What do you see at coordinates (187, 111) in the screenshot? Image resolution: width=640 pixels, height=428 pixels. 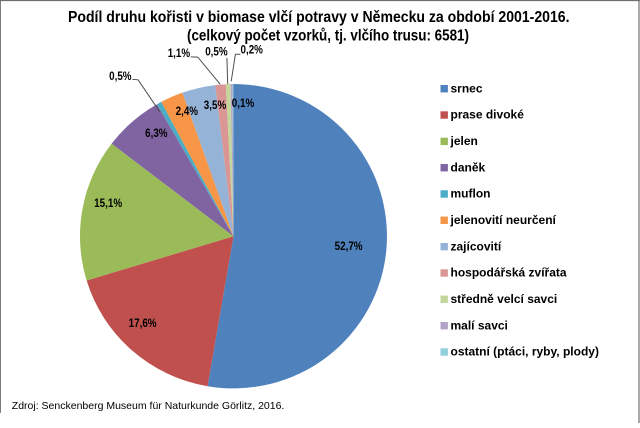 I see `svg-text: 2,4%` at bounding box center [187, 111].